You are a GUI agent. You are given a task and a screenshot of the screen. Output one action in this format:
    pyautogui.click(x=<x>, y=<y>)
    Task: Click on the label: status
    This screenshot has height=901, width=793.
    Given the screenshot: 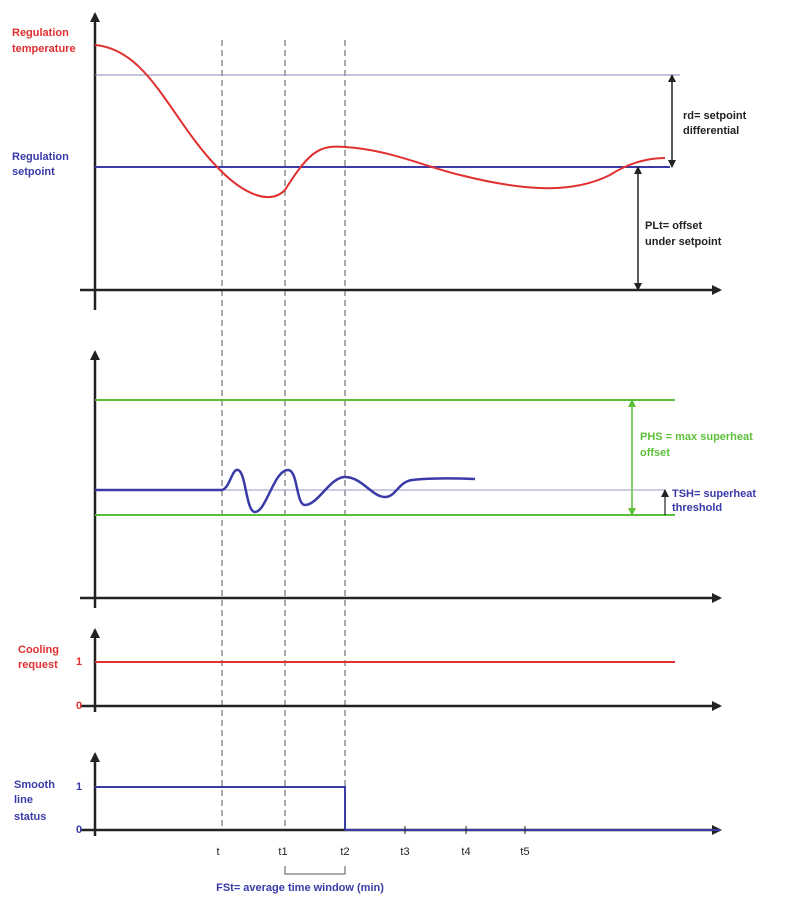 What is the action you would take?
    pyautogui.click(x=30, y=817)
    